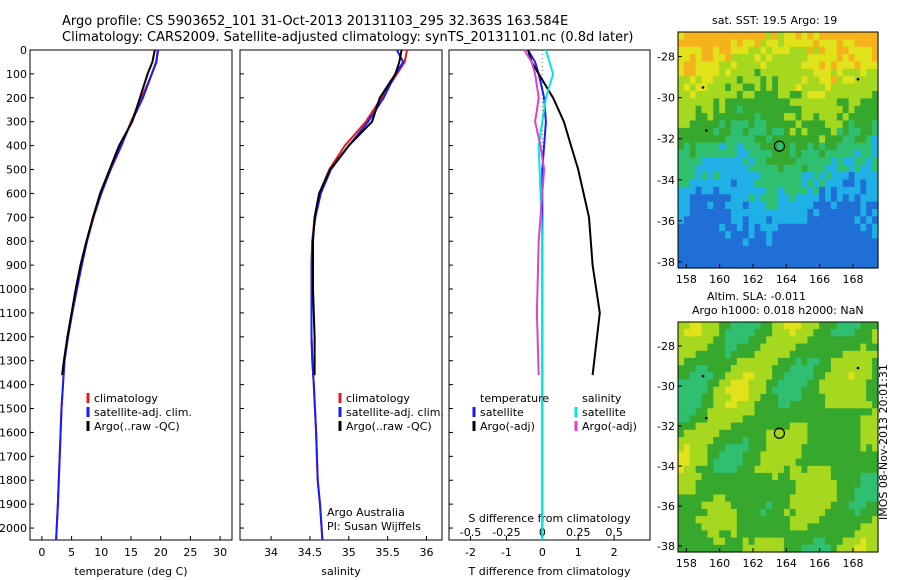 Image resolution: width=900 pixels, height=580 pixels. What do you see at coordinates (190, 552) in the screenshot?
I see `x-tick-label-1: 25` at bounding box center [190, 552].